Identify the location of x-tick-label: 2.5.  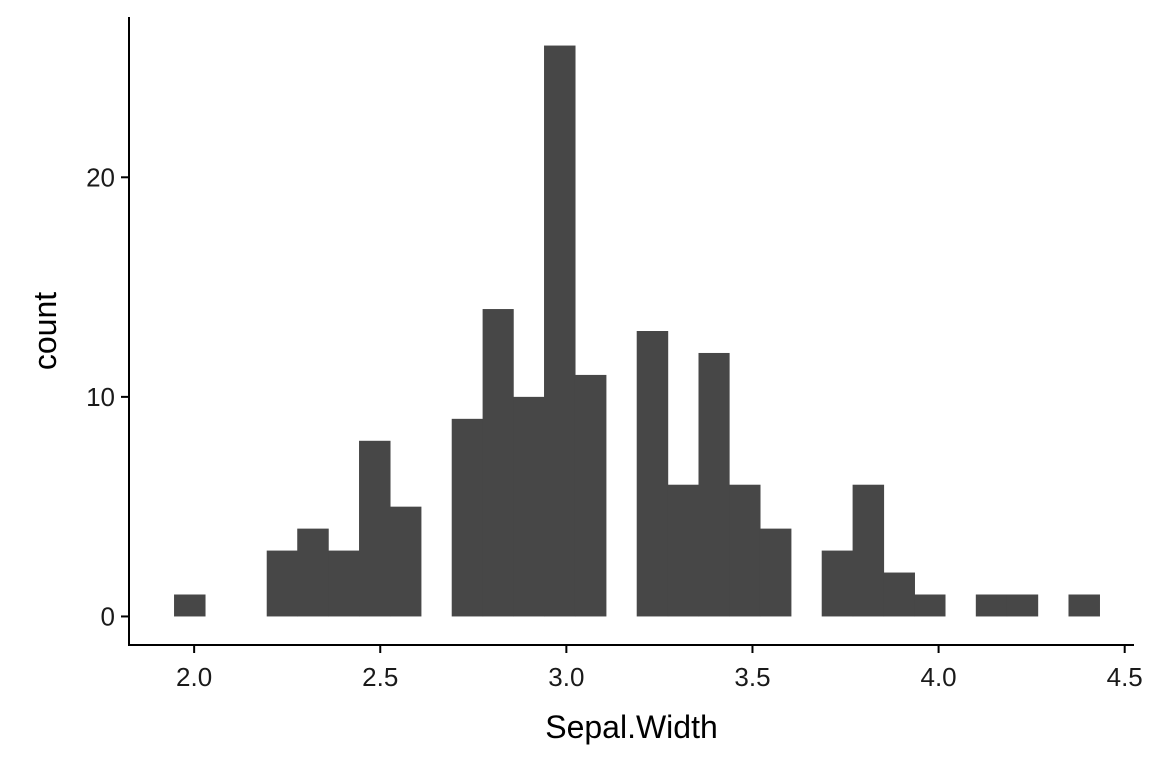
(380, 677).